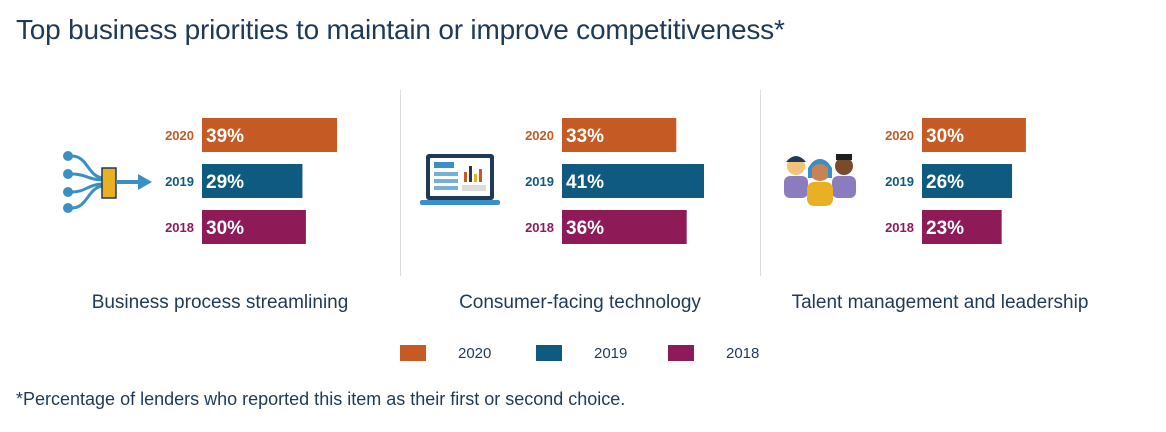 Image resolution: width=1166 pixels, height=432 pixels. I want to click on legend: 2020 2019 2018, so click(583, 353).